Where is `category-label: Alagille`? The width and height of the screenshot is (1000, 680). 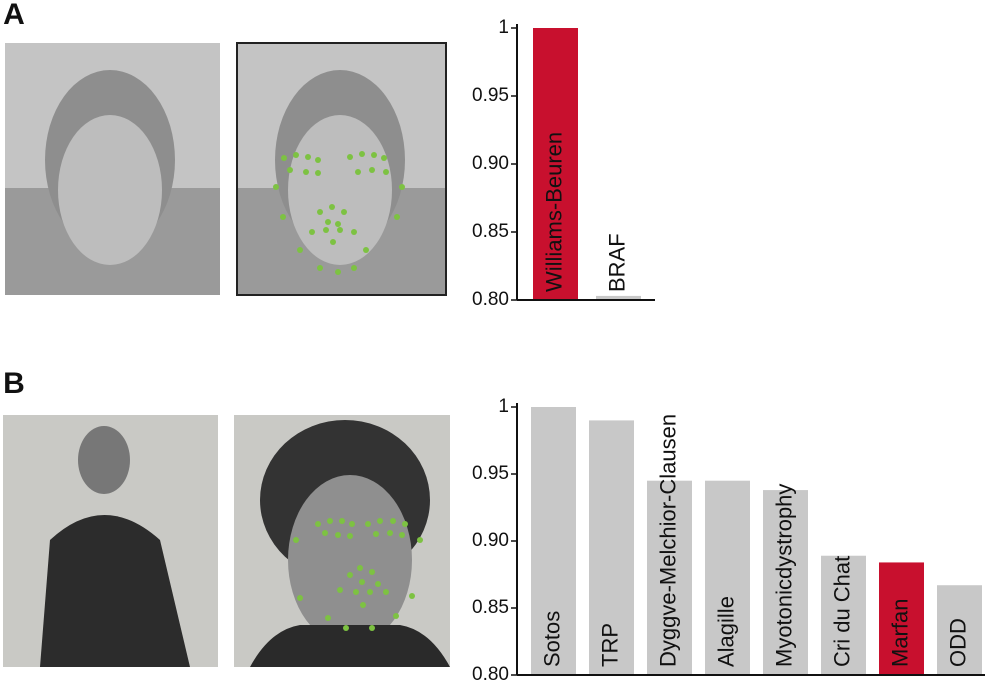
category-label: Alagille is located at coordinates (725, 631).